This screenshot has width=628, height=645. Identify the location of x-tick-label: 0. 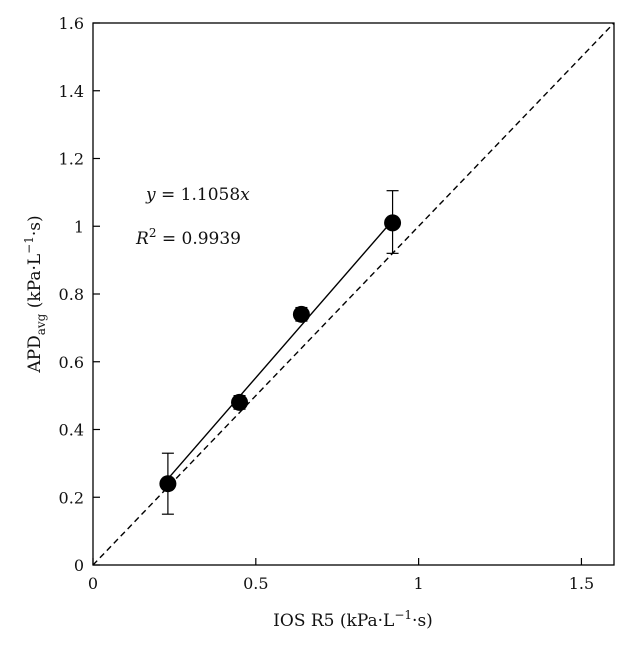
(93, 583).